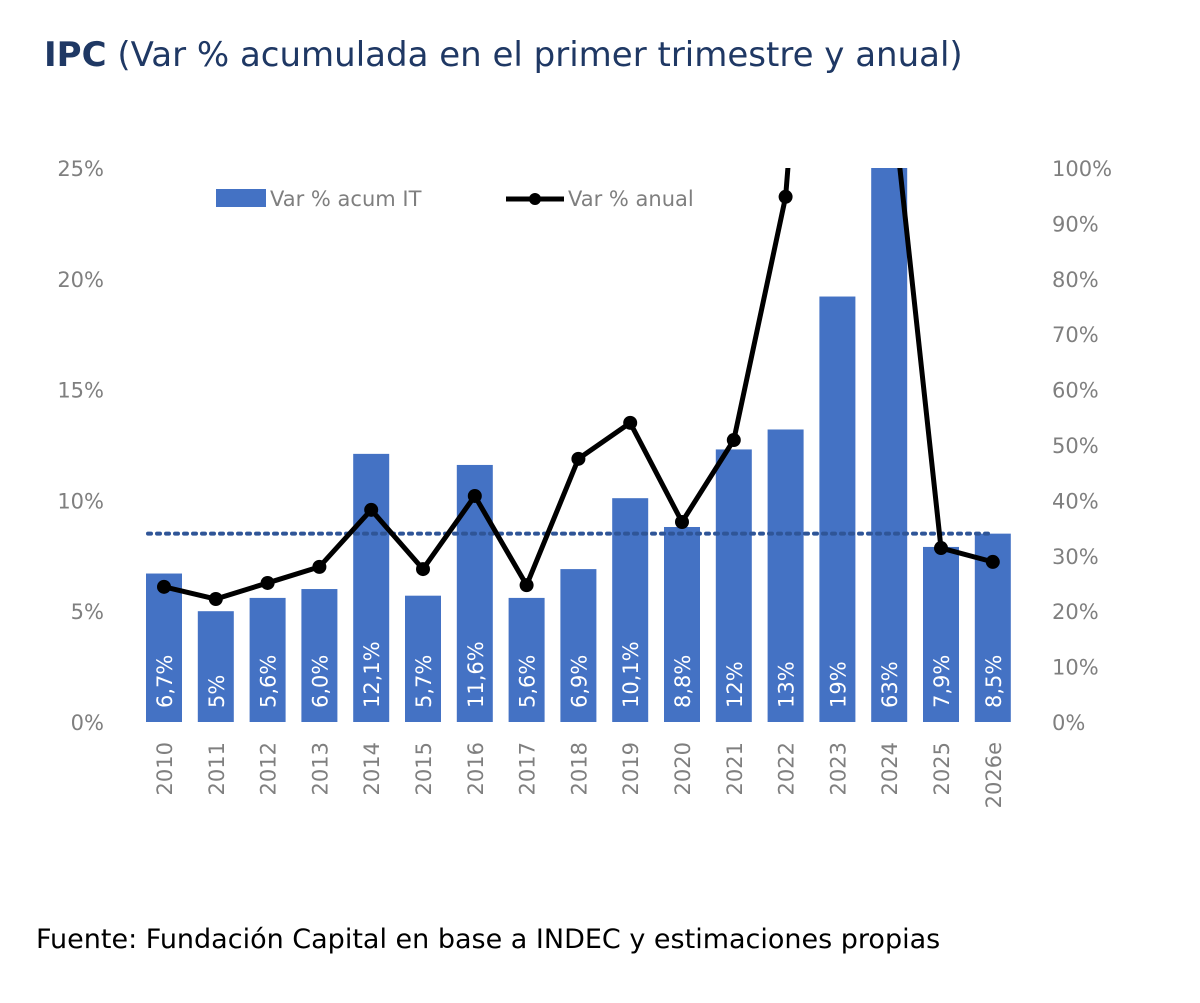  I want to click on x-tick-label: 2023, so click(838, 768).